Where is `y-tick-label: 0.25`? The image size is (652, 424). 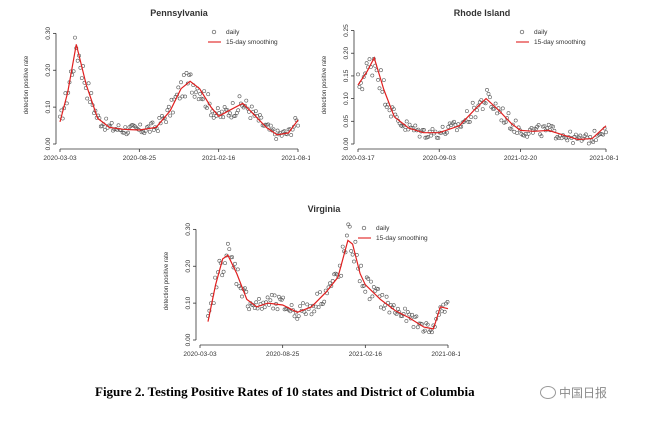 y-tick-label: 0.25 is located at coordinates (346, 30).